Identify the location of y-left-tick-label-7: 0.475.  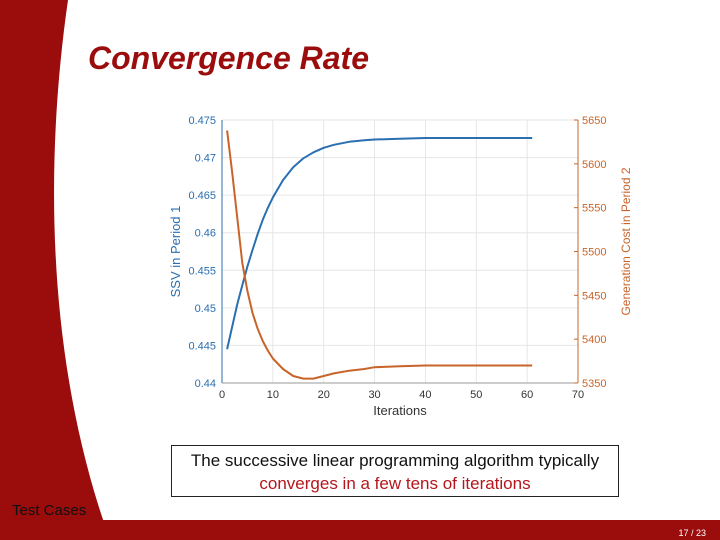
(202, 121).